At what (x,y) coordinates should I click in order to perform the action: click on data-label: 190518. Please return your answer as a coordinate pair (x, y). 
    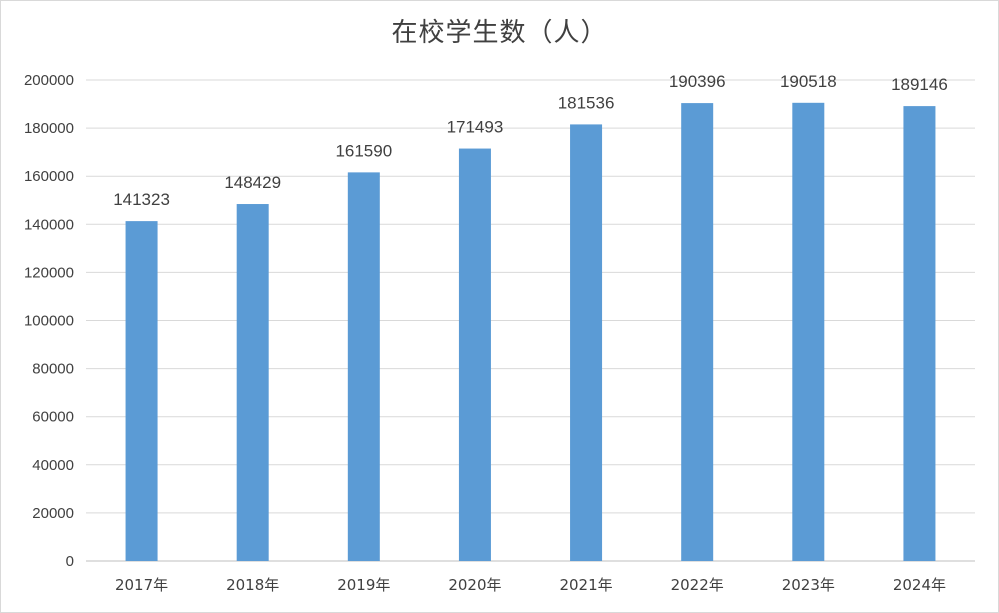
    Looking at the image, I should click on (808, 81).